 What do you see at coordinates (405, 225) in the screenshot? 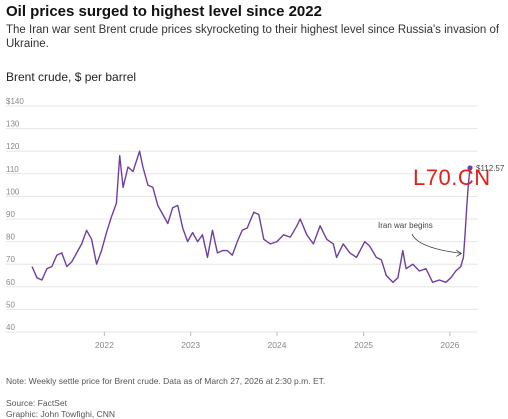
I see `iran-war-annotation: Iran war begins` at bounding box center [405, 225].